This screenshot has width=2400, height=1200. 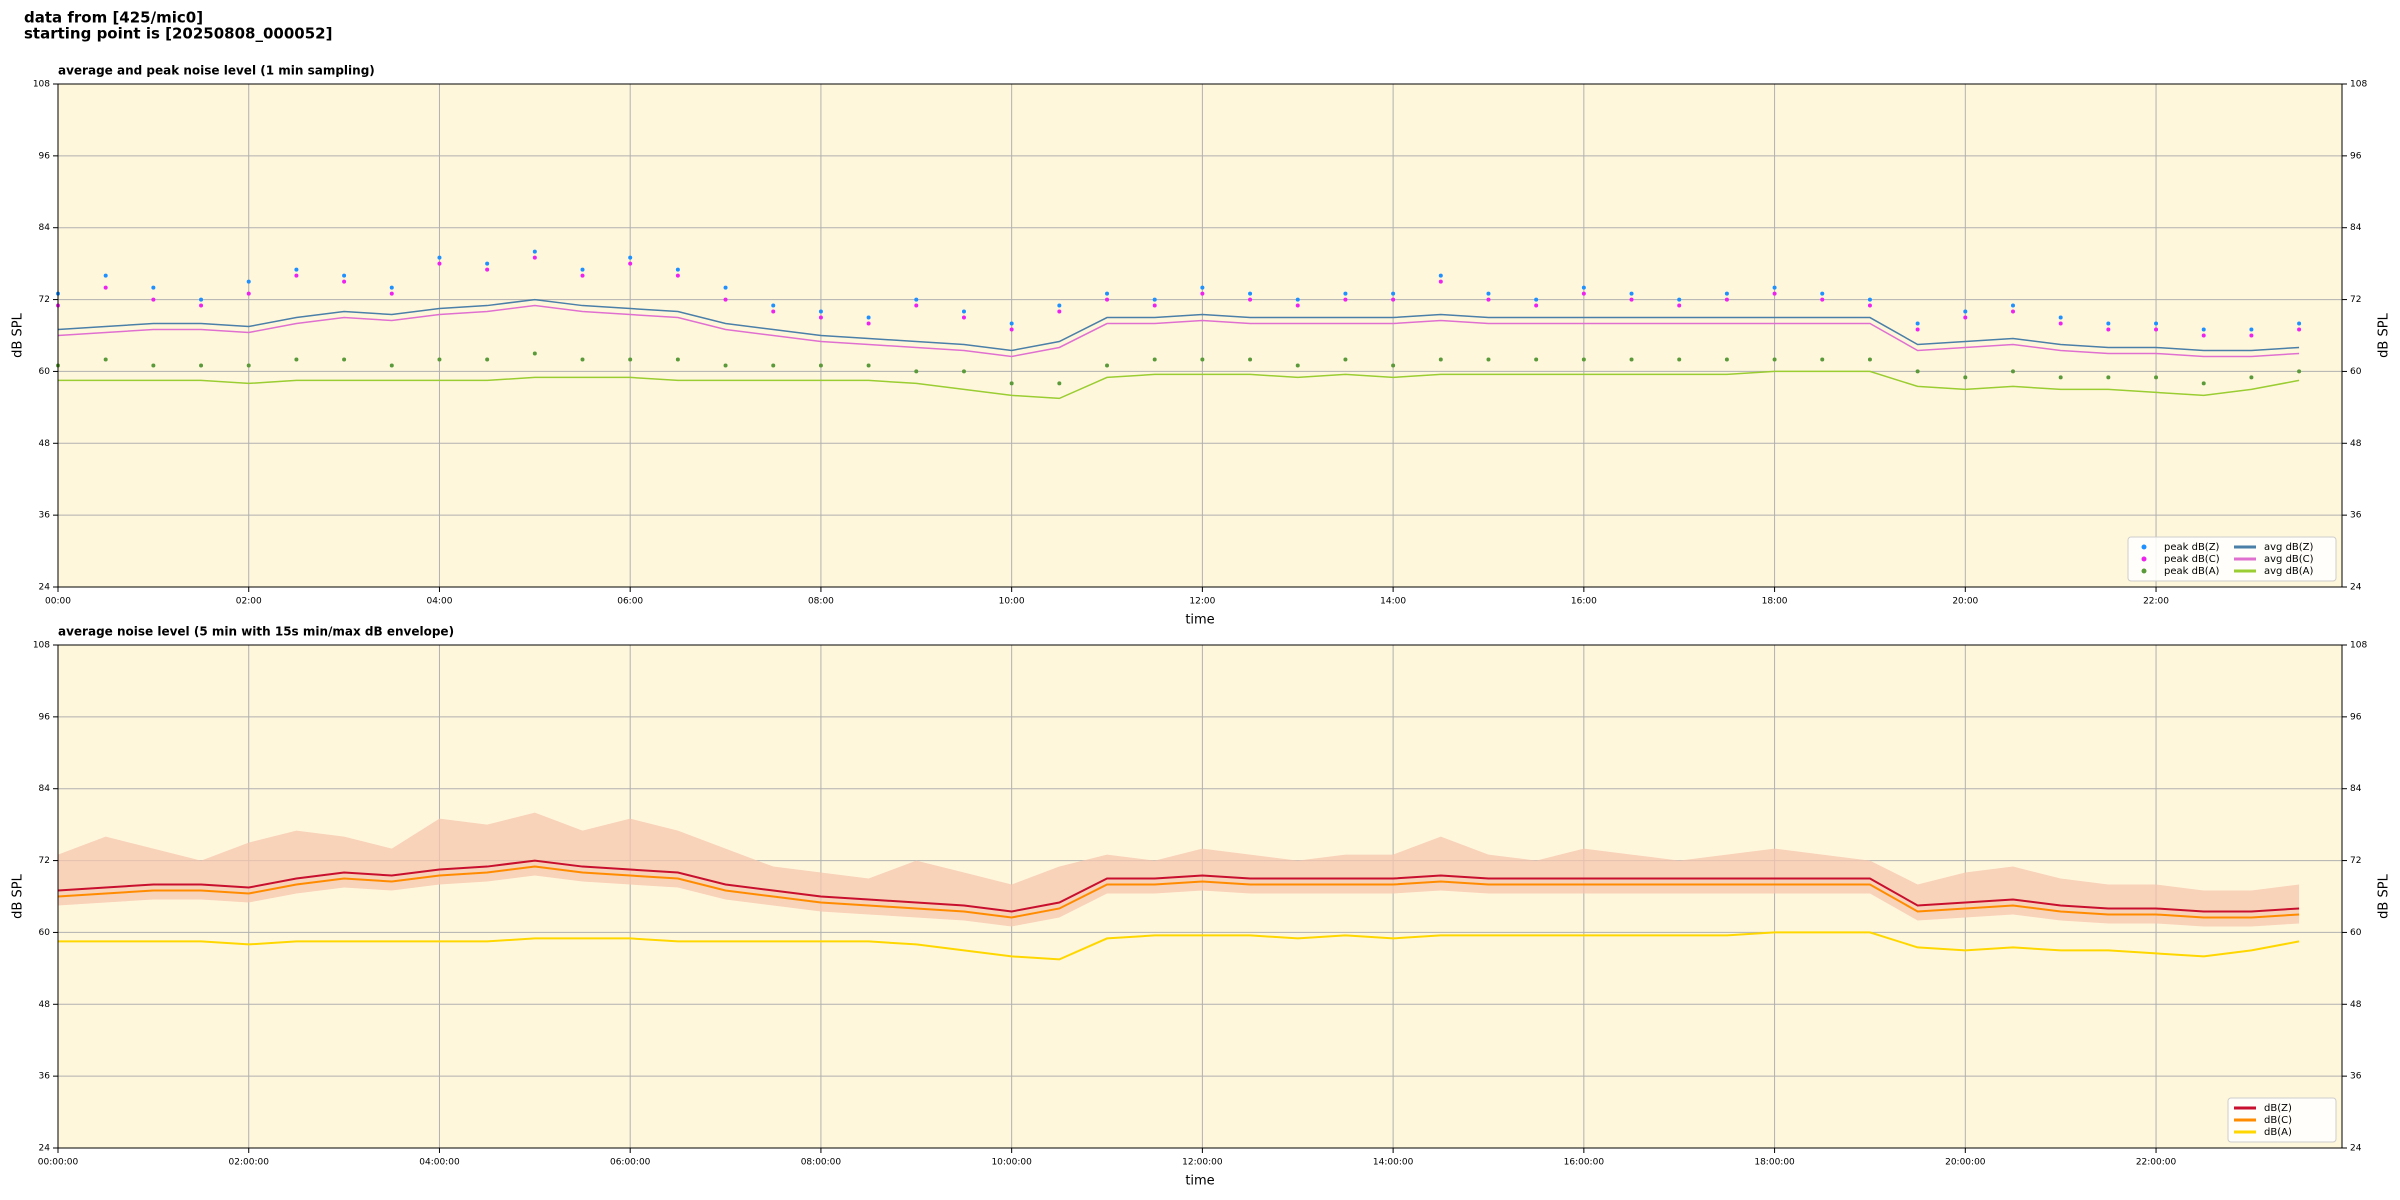 What do you see at coordinates (58, 1163) in the screenshot?
I see `x-tick-label: 00:00:00` at bounding box center [58, 1163].